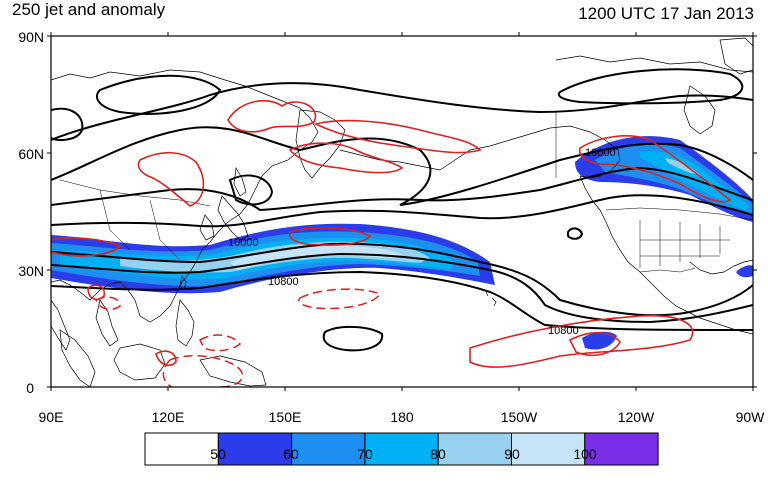 This screenshot has width=768, height=488. Describe the element at coordinates (519, 417) in the screenshot. I see `lon-label-150w: 150W` at that location.